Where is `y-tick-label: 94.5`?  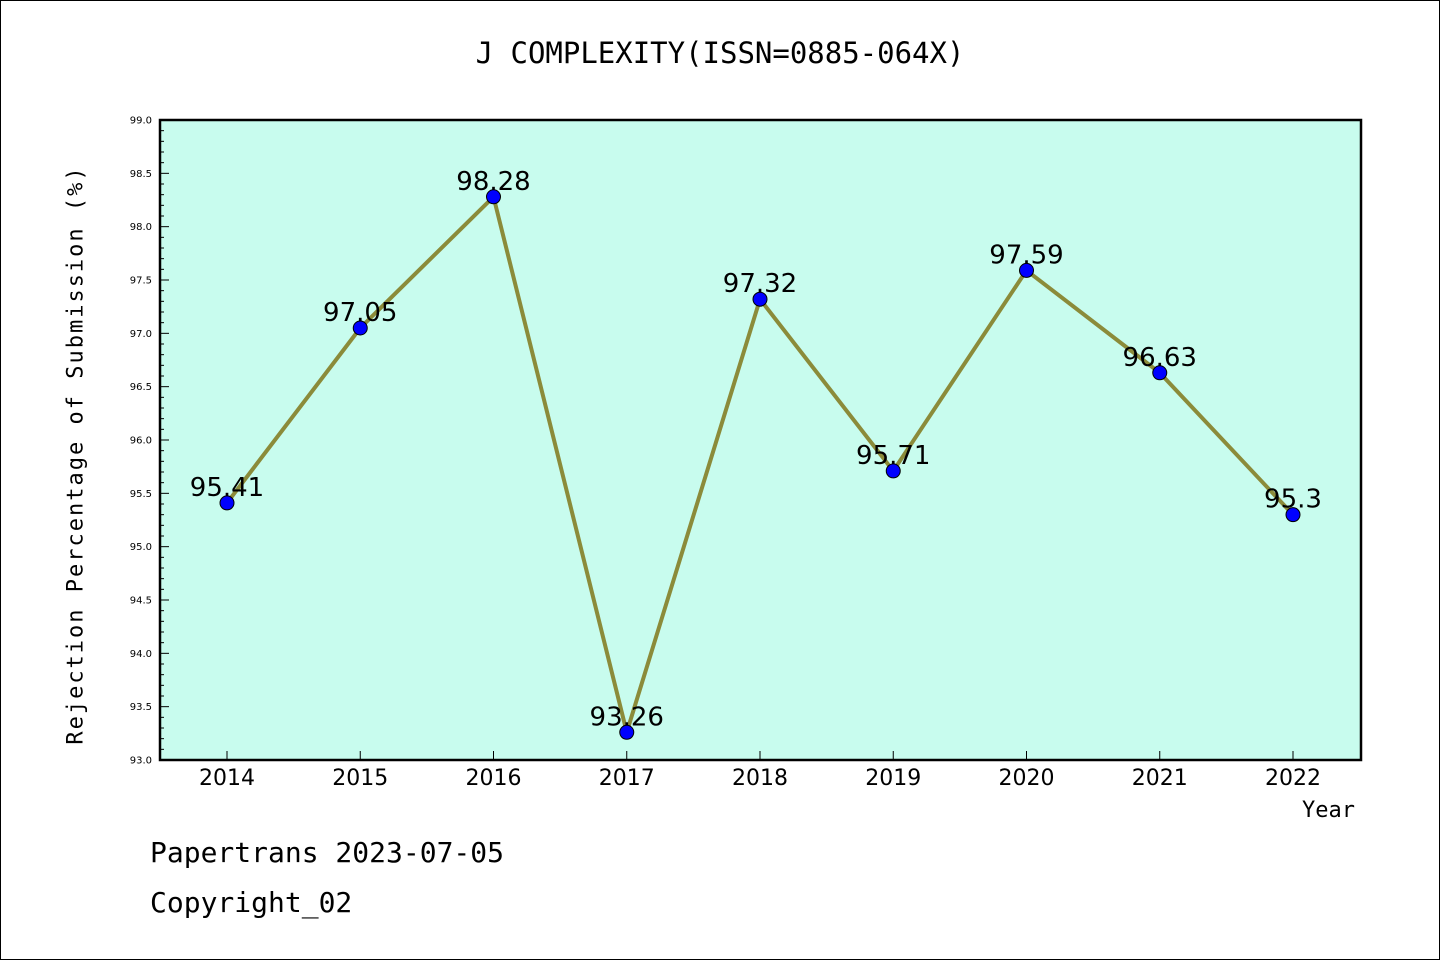
y-tick-label: 94.5 is located at coordinates (141, 601).